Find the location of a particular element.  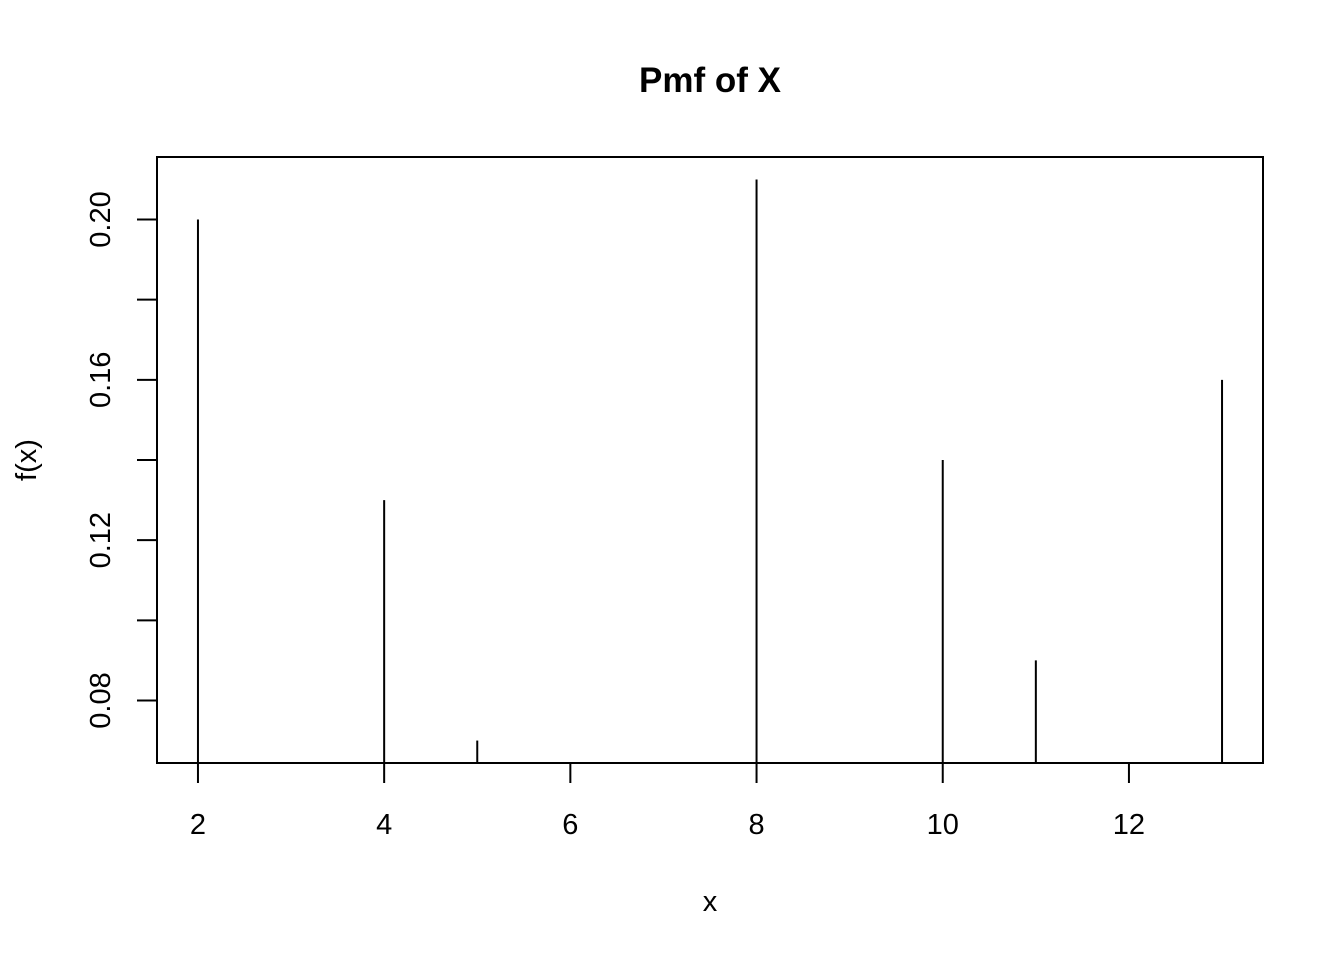

y-axis-label: f(x) is located at coordinates (27, 460).